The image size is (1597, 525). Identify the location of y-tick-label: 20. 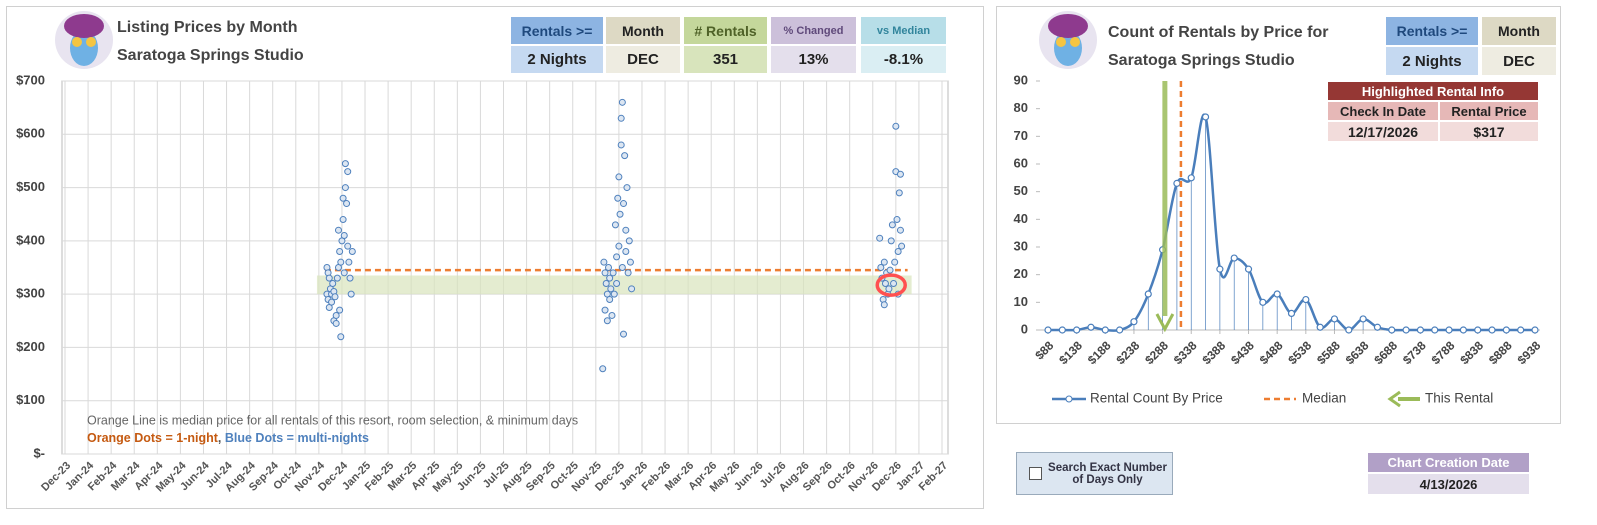
(1021, 273).